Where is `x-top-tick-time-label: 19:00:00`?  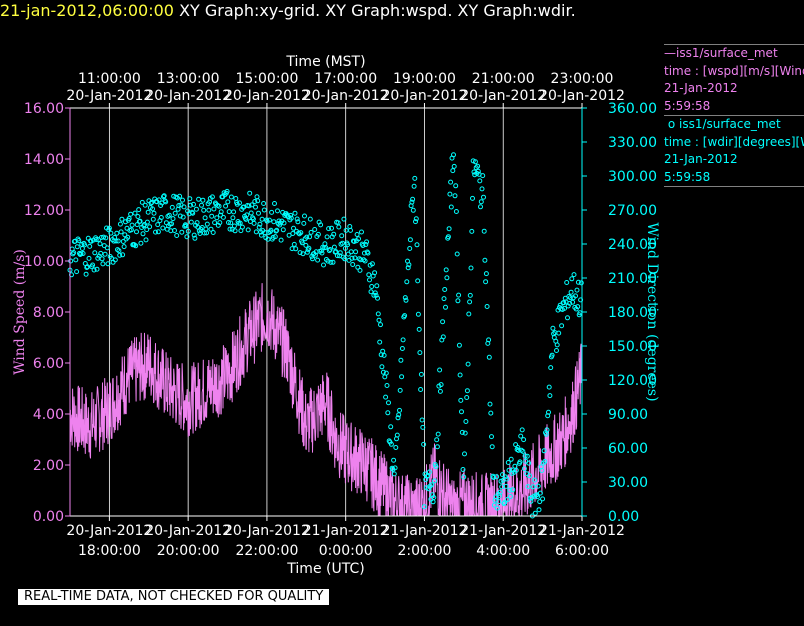 x-top-tick-time-label: 19:00:00 is located at coordinates (424, 79).